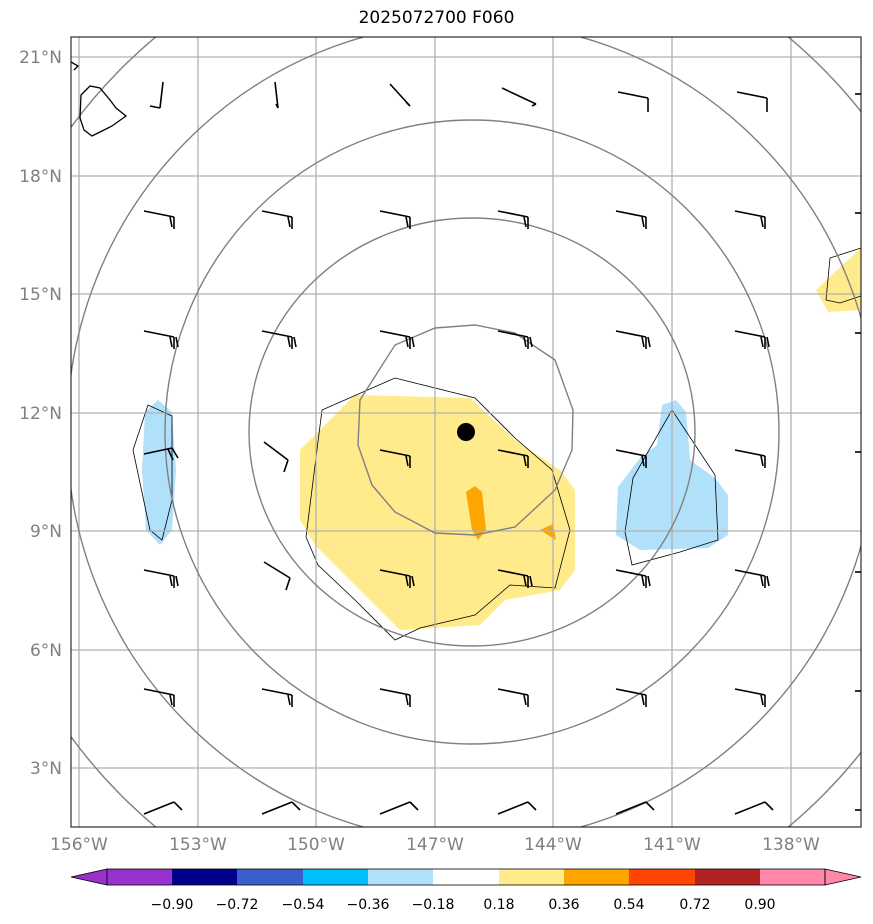 This screenshot has width=873, height=924. What do you see at coordinates (40, 58) in the screenshot?
I see `lat-label: 21°N` at bounding box center [40, 58].